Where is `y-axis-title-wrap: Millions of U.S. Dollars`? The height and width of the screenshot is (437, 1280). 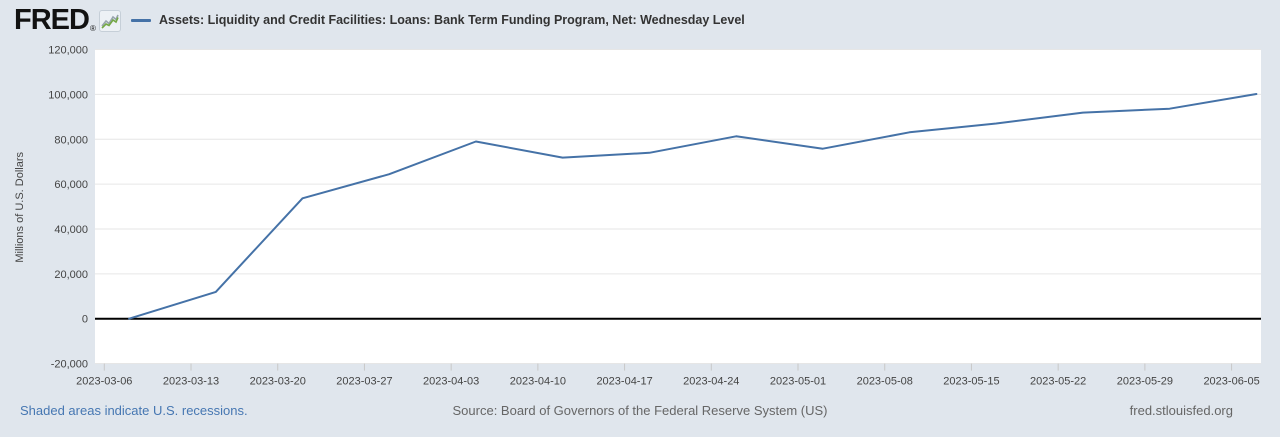 y-axis-title-wrap: Millions of U.S. Dollars is located at coordinates (20, 207).